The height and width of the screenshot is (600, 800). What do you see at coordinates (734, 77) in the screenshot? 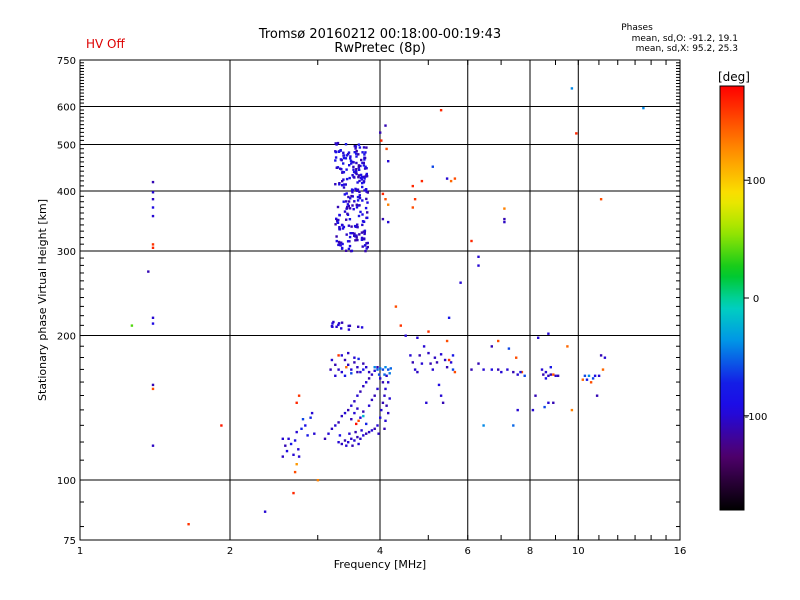
I see `colorbar-unit: [deg]` at bounding box center [734, 77].